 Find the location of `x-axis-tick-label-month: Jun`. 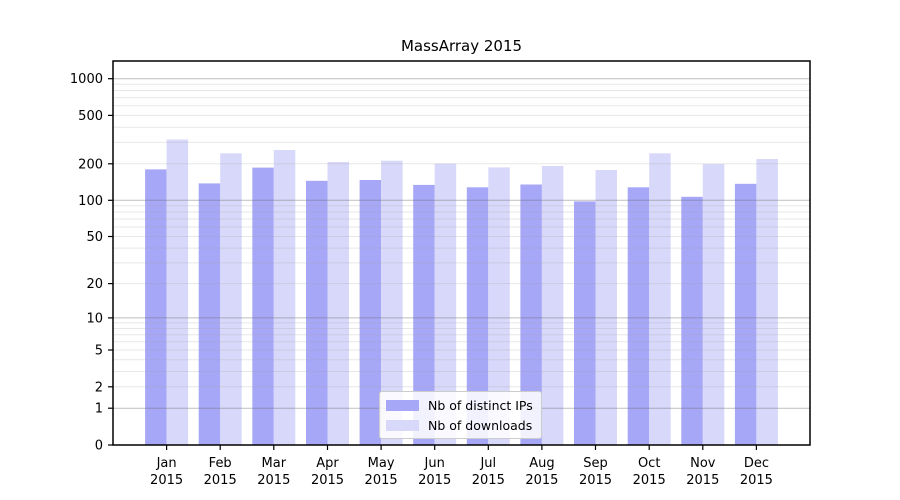

x-axis-tick-label-month: Jun is located at coordinates (434, 463).